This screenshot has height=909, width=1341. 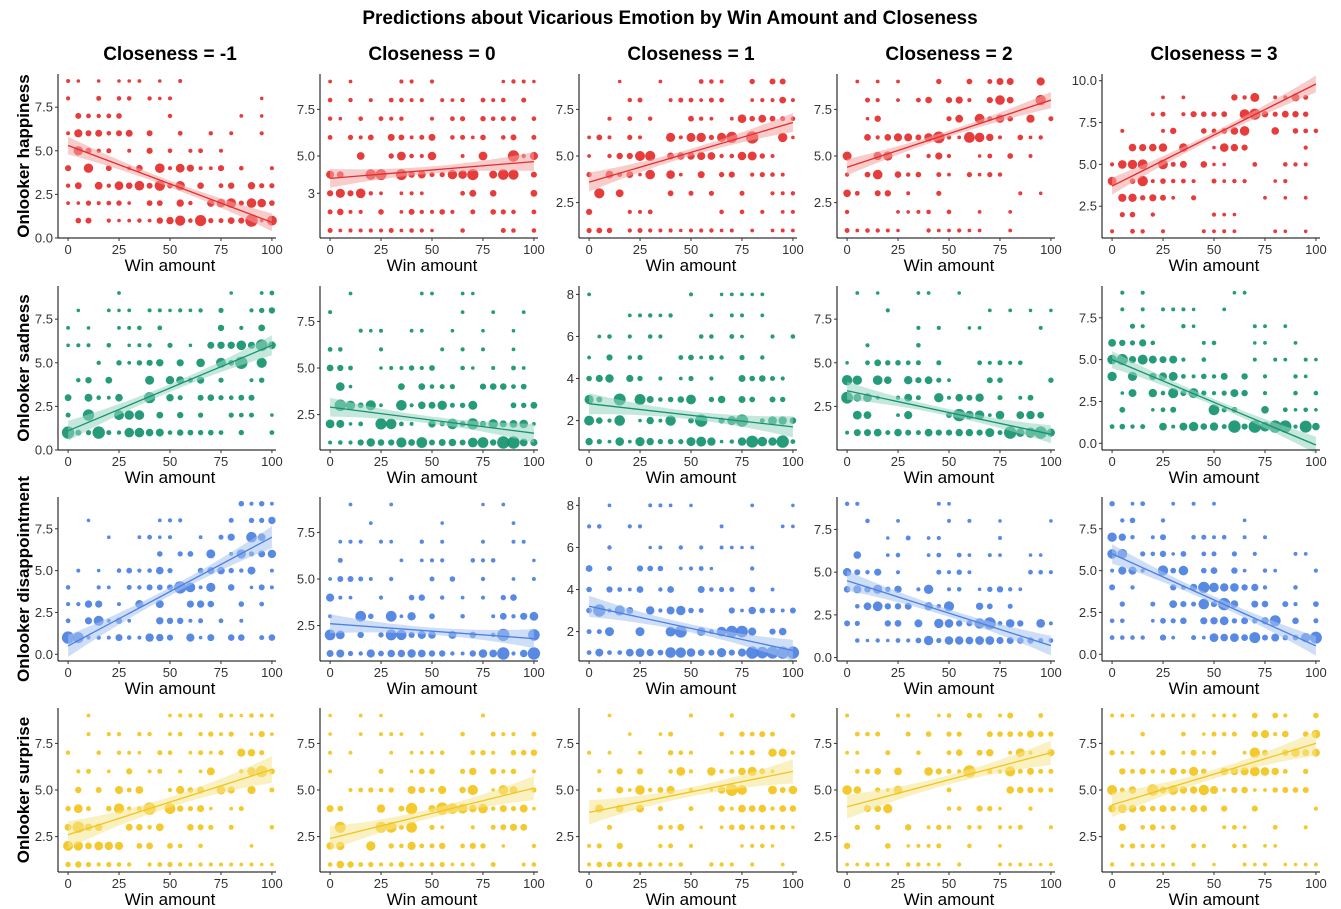 I want to click on x-tick-label: 0, so click(x=67, y=249).